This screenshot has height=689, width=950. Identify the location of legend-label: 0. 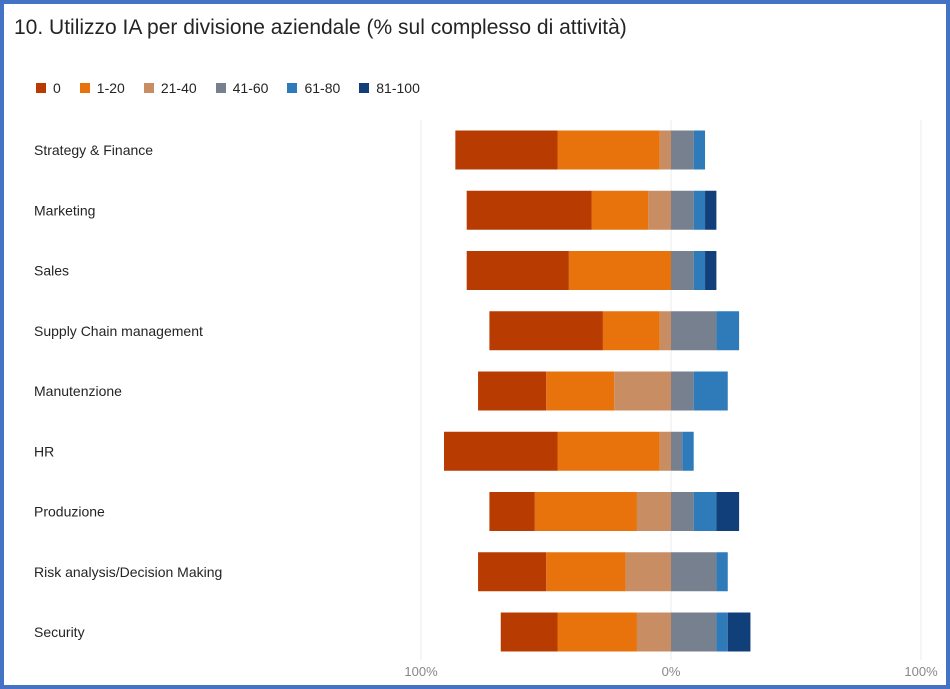
(57, 88).